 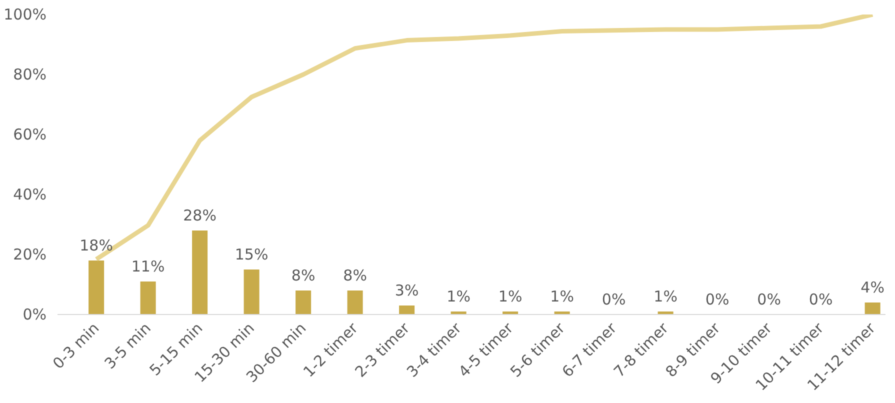 I want to click on y-tick-label: 100%, so click(x=25, y=15).